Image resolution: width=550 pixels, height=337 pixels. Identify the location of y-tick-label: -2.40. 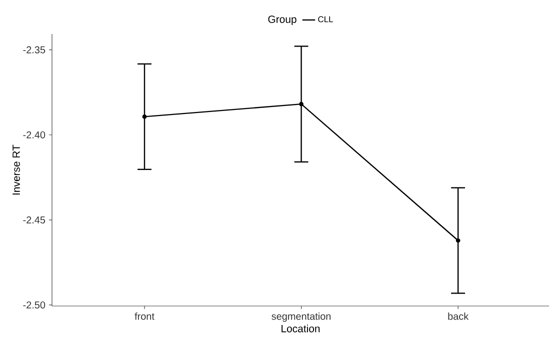
(34, 134).